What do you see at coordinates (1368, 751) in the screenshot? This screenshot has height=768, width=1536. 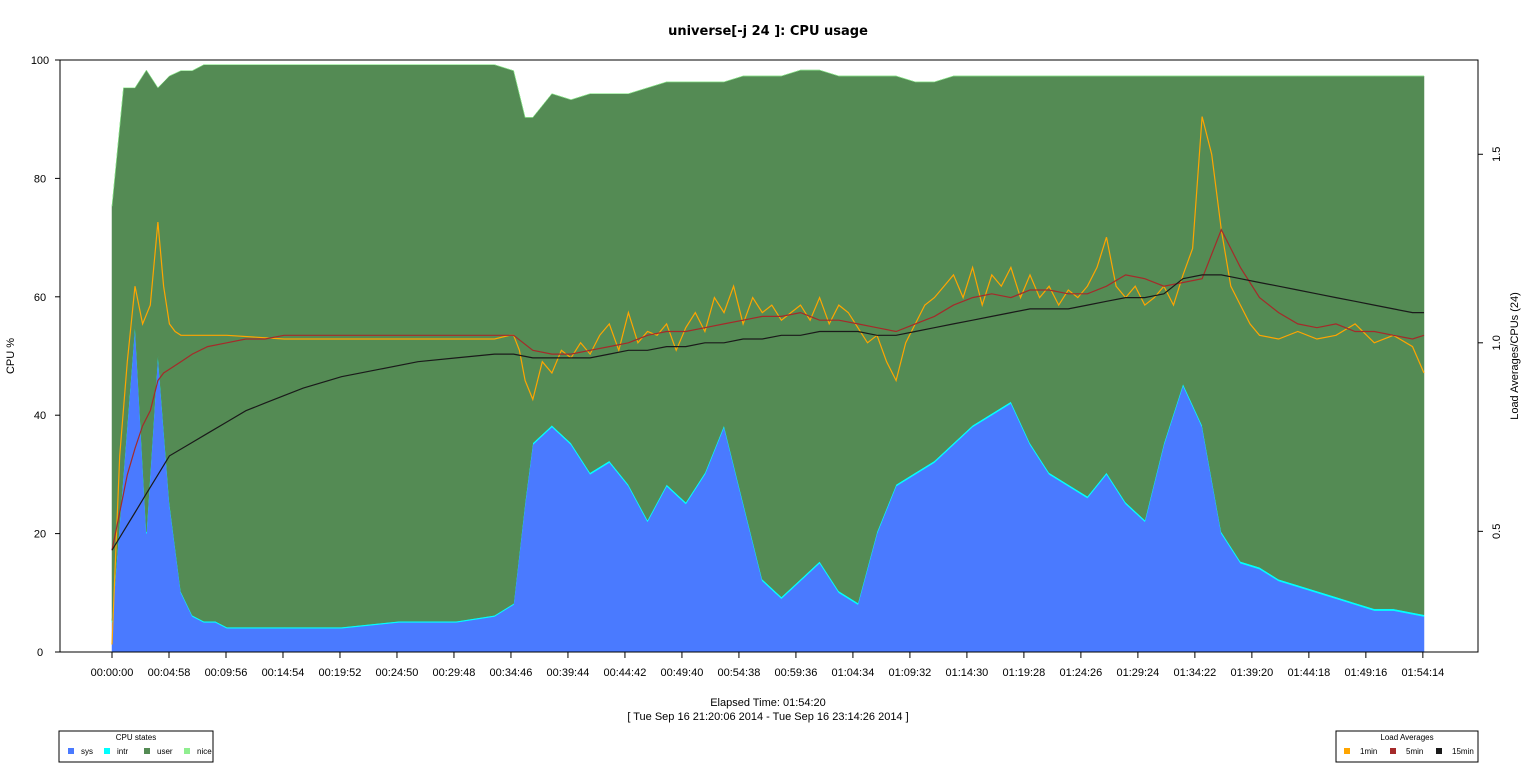 I see `legend-label-1min: 1min` at bounding box center [1368, 751].